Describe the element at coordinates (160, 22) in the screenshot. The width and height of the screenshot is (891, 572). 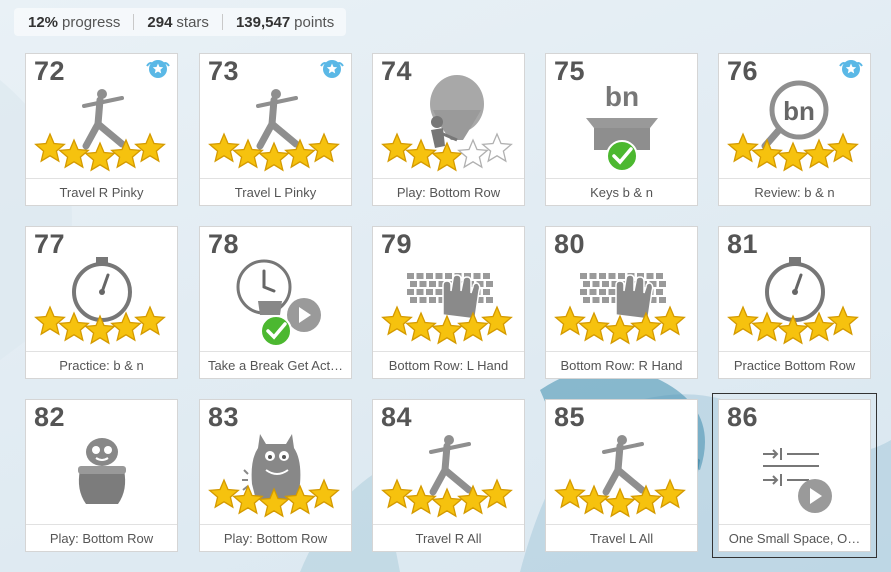
I see `stars-value: 294` at that location.